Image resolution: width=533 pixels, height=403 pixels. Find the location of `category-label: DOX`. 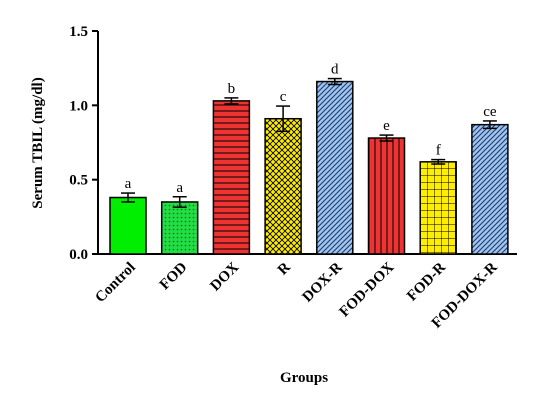

category-label: DOX is located at coordinates (224, 276).